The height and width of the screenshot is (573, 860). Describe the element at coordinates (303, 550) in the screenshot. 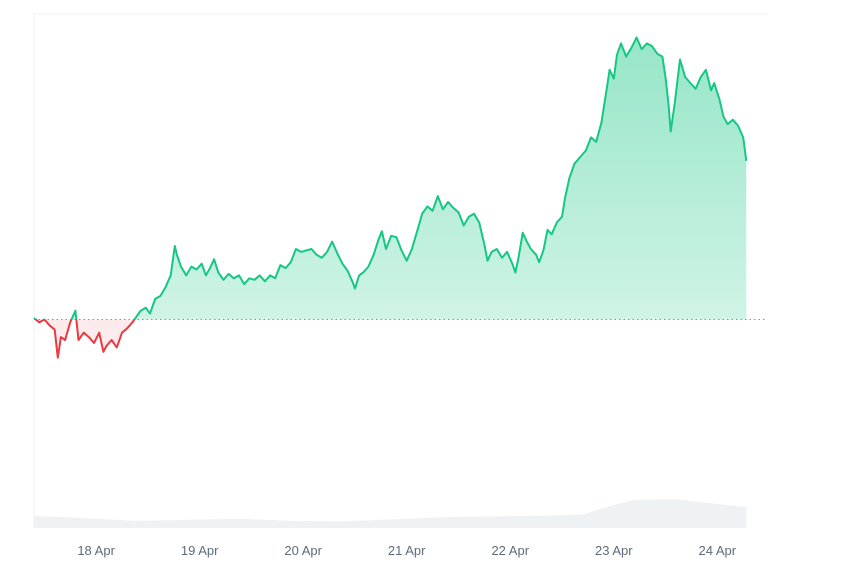

I see `x-tick-label: 20 Apr` at that location.